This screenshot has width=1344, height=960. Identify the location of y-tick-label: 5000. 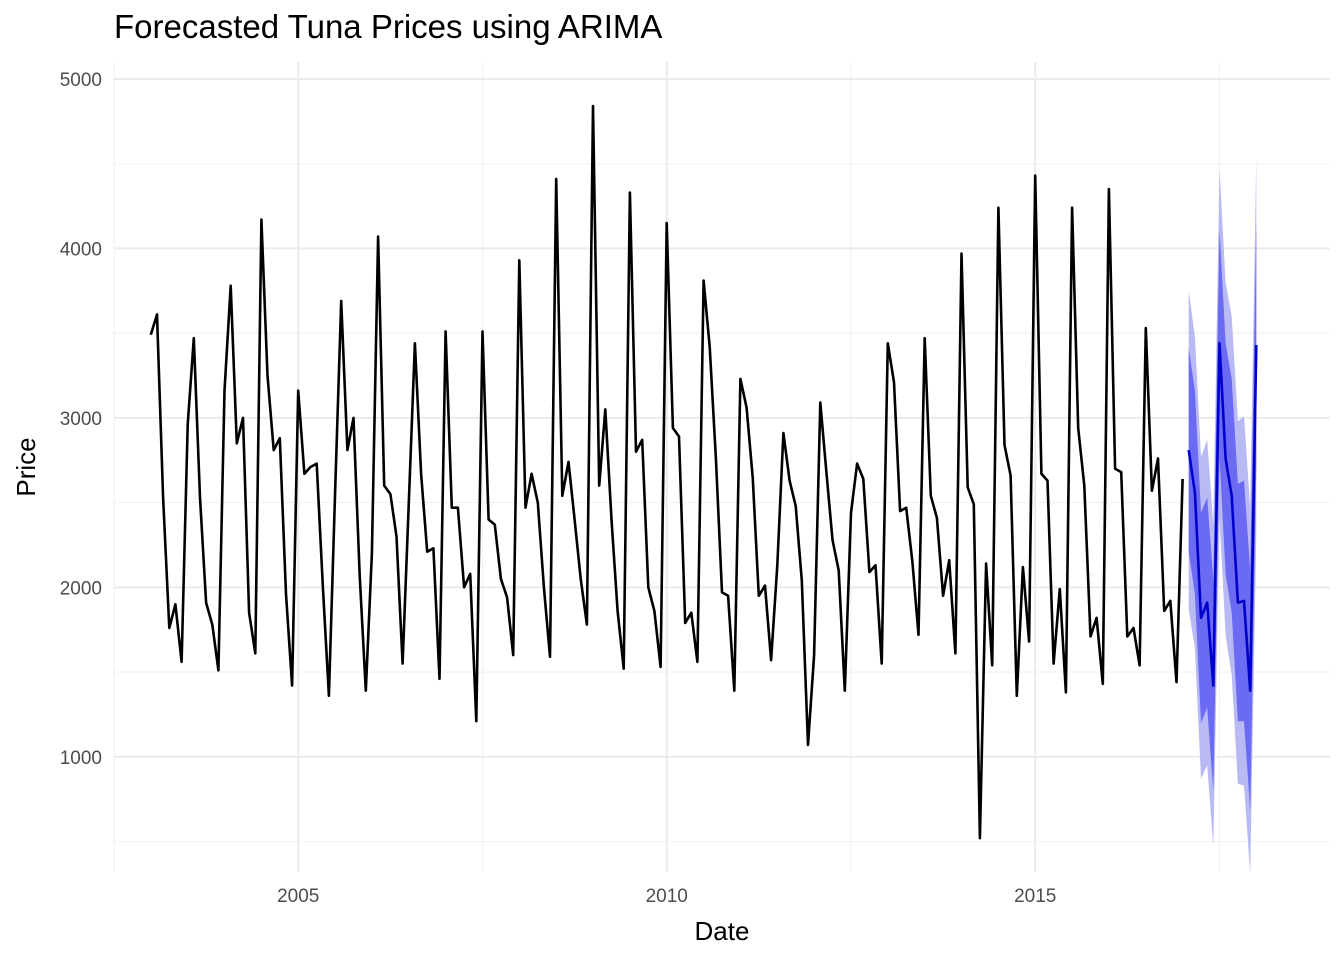
(81, 80).